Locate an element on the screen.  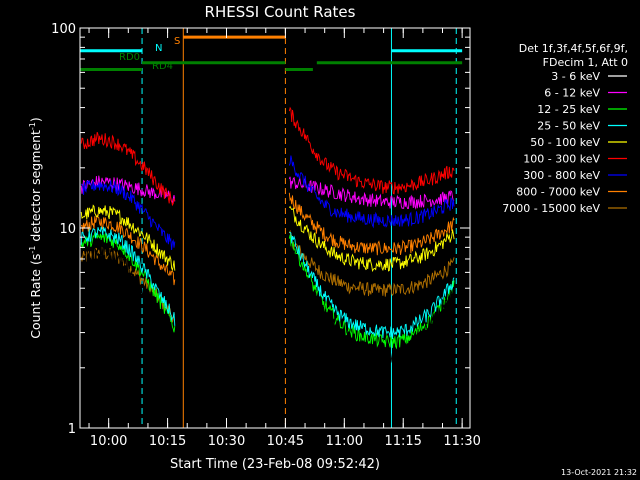
status-label-n: N is located at coordinates (158, 48).